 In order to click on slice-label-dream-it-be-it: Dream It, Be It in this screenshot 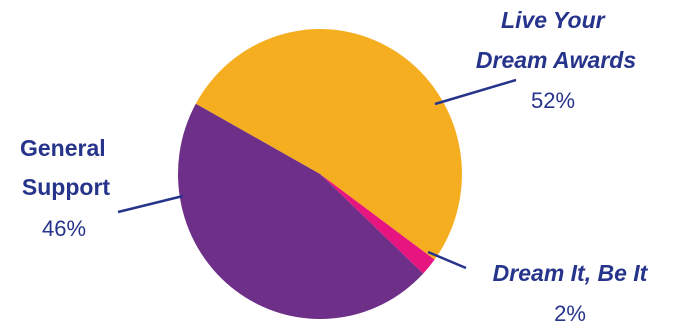, I will do `click(571, 273)`.